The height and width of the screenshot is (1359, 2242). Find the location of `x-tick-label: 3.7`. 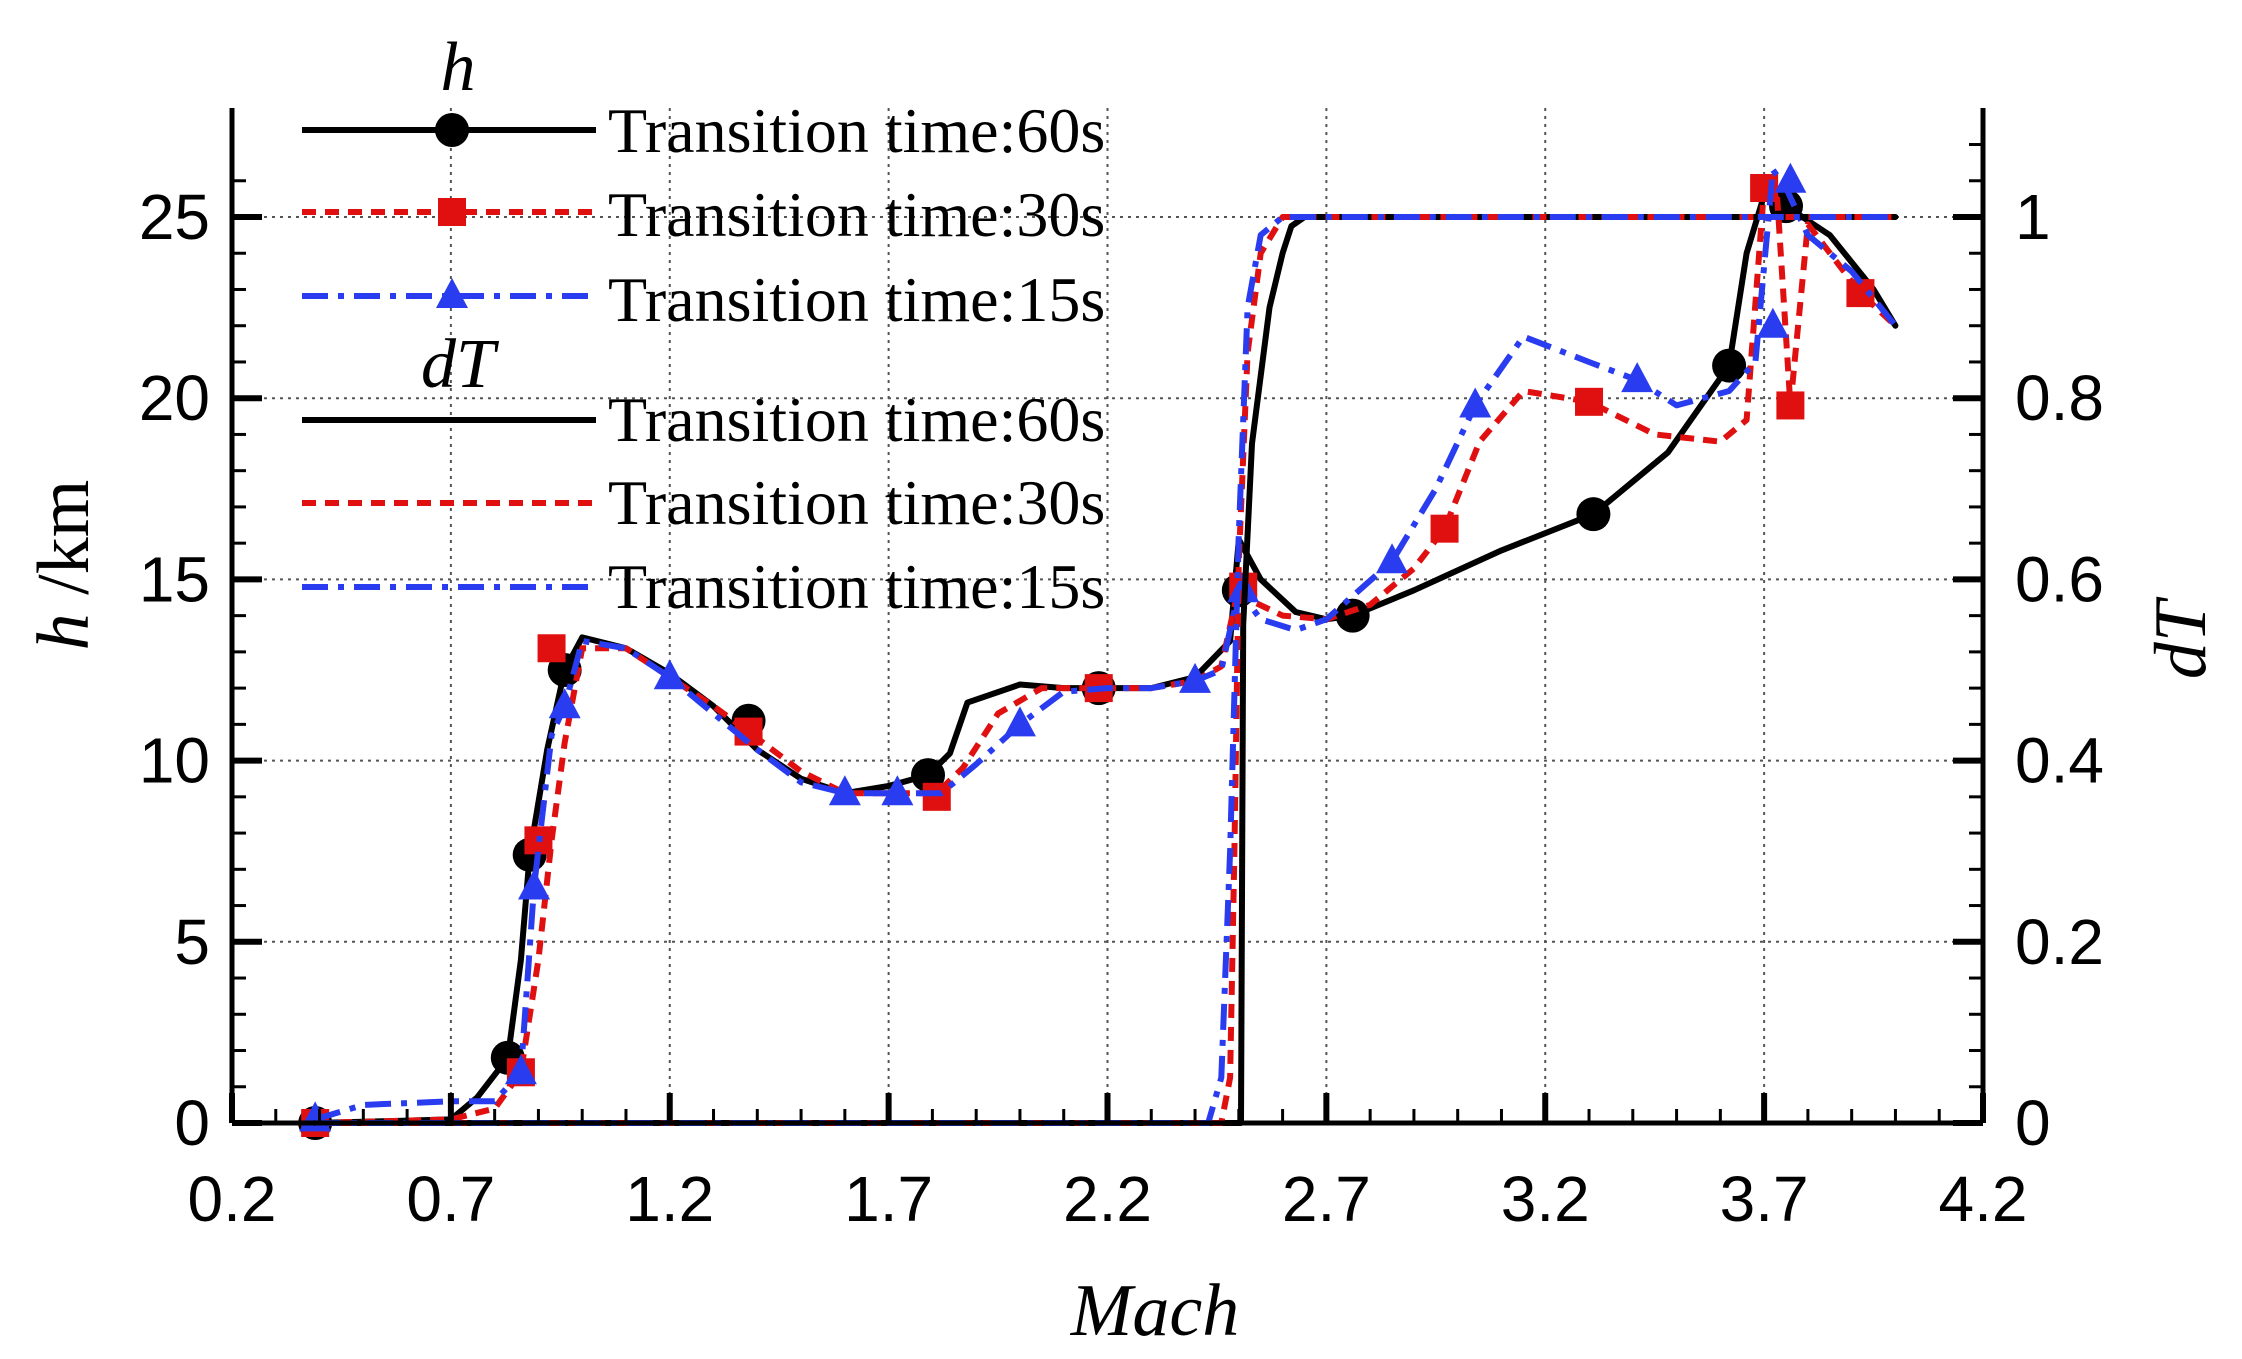

x-tick-label: 3.7 is located at coordinates (1764, 1199).